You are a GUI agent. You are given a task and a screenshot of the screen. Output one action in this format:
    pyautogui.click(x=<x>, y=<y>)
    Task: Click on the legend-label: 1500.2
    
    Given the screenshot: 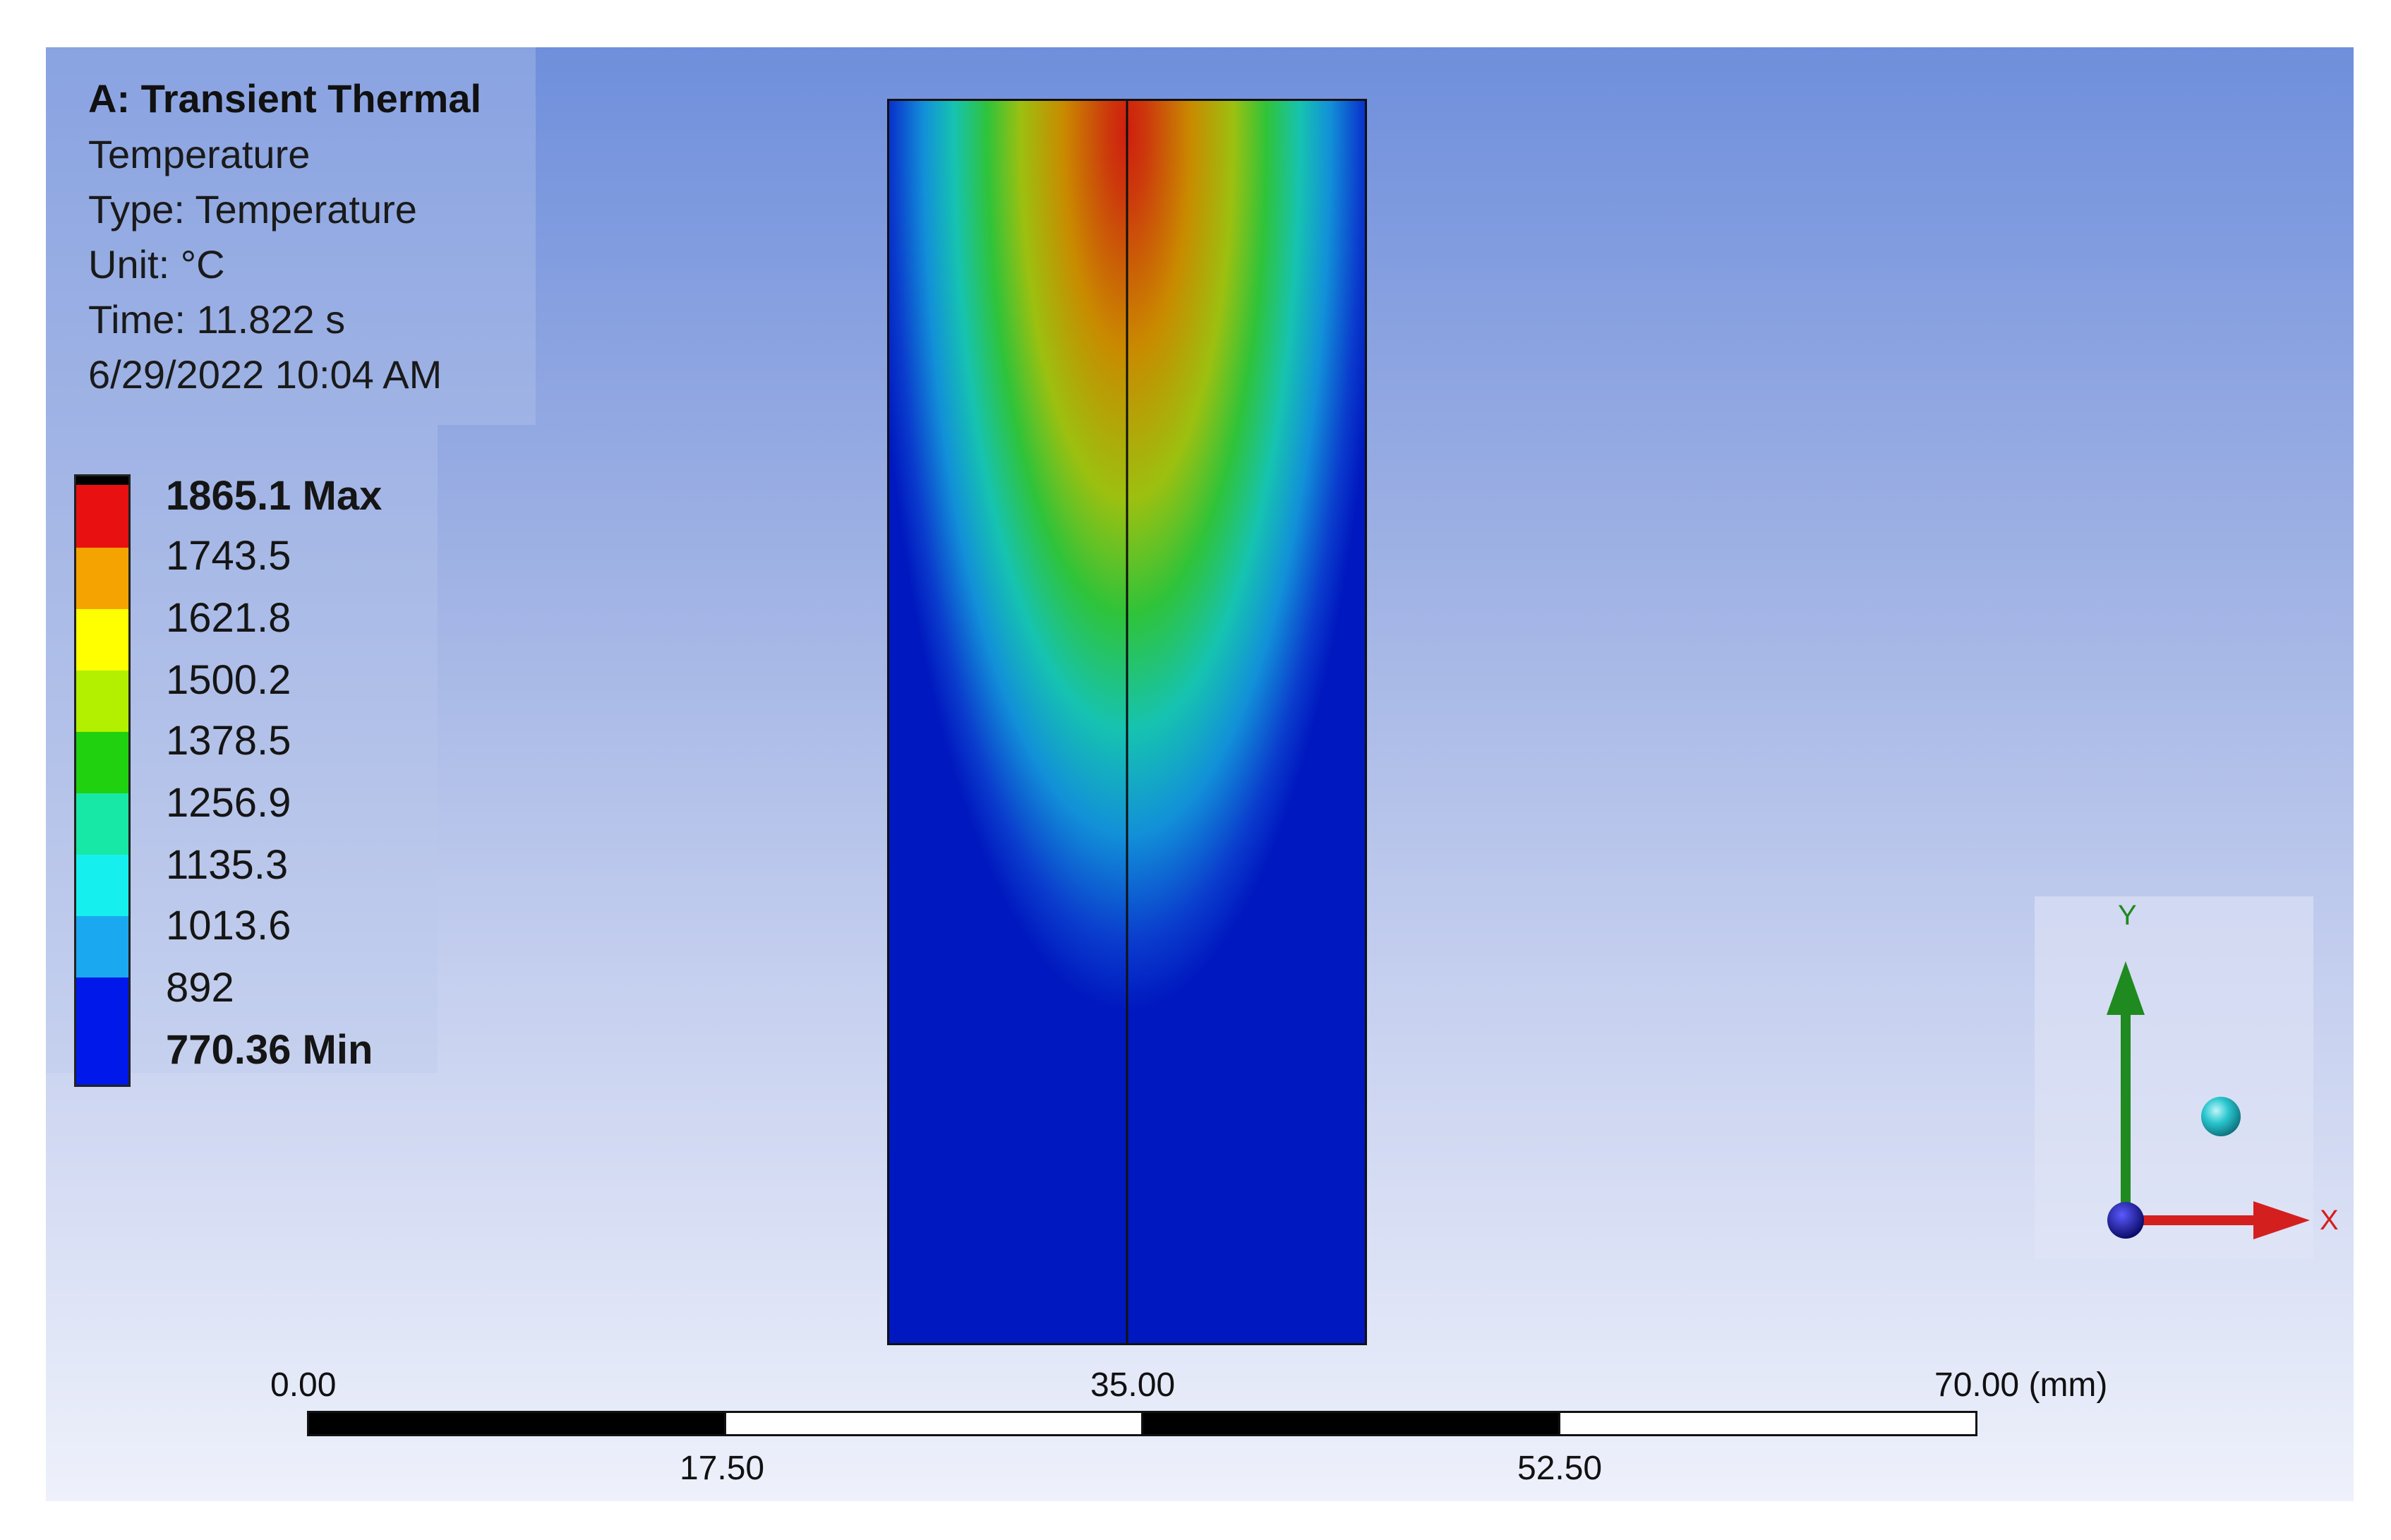 What is the action you would take?
    pyautogui.click(x=228, y=680)
    